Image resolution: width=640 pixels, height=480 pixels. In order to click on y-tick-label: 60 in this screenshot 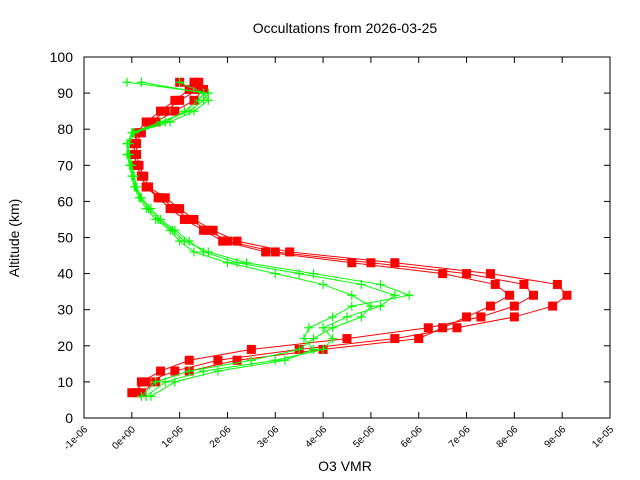, I will do `click(65, 201)`.